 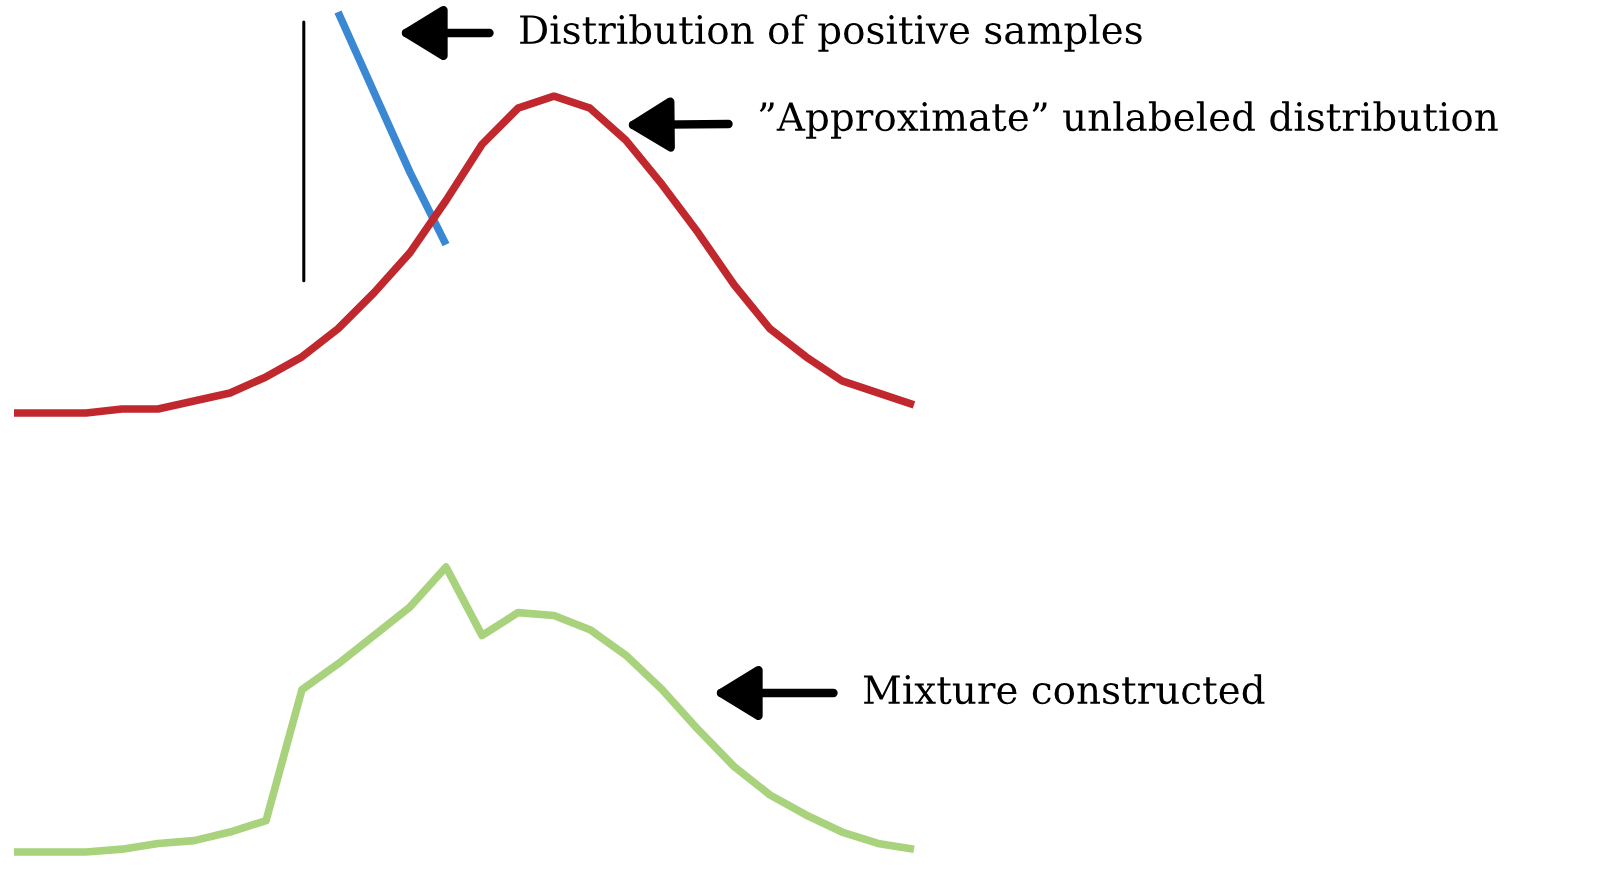 I want to click on annotation: ”Approximate” unlabeled distribution, so click(x=1128, y=120).